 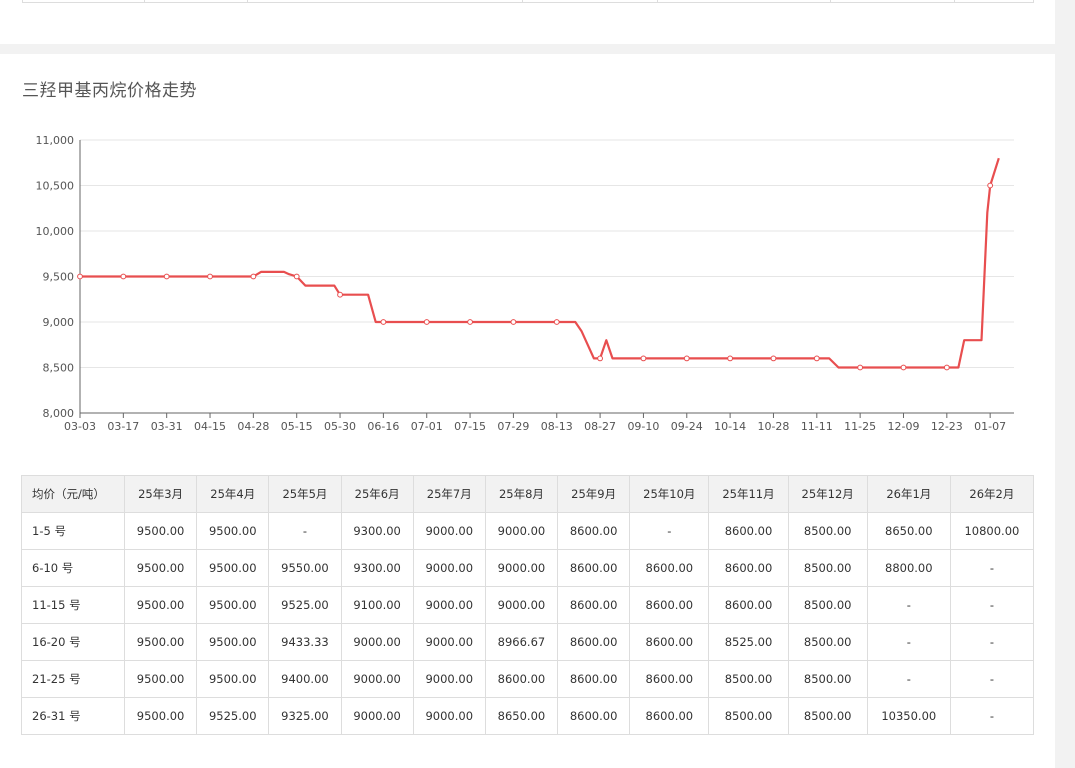 What do you see at coordinates (521, 494) in the screenshot?
I see `column-header: 25年8月` at bounding box center [521, 494].